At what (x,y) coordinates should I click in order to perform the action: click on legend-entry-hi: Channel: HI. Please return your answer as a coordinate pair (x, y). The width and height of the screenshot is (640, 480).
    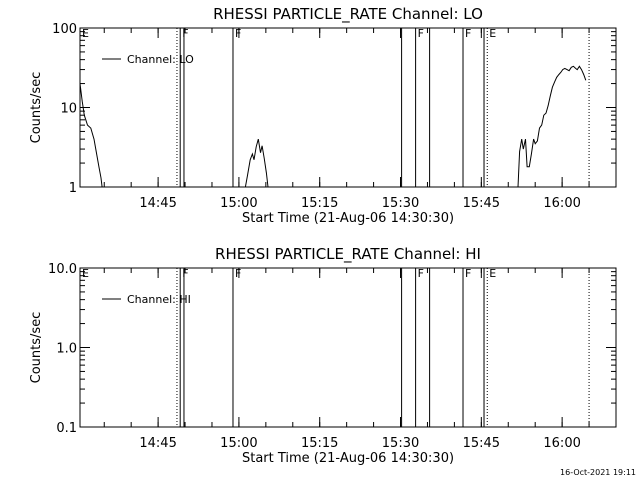
    Looking at the image, I should click on (159, 299).